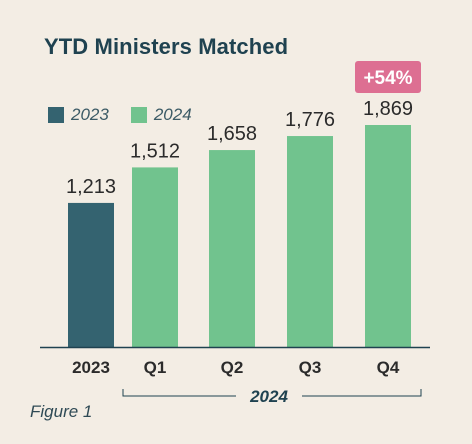 This screenshot has height=444, width=472. I want to click on legend-label-2023: 2023, so click(90, 114).